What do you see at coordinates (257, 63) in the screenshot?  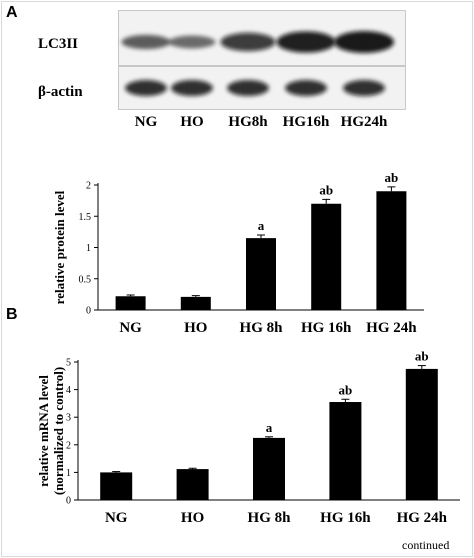 I see `western-blot-bands` at bounding box center [257, 63].